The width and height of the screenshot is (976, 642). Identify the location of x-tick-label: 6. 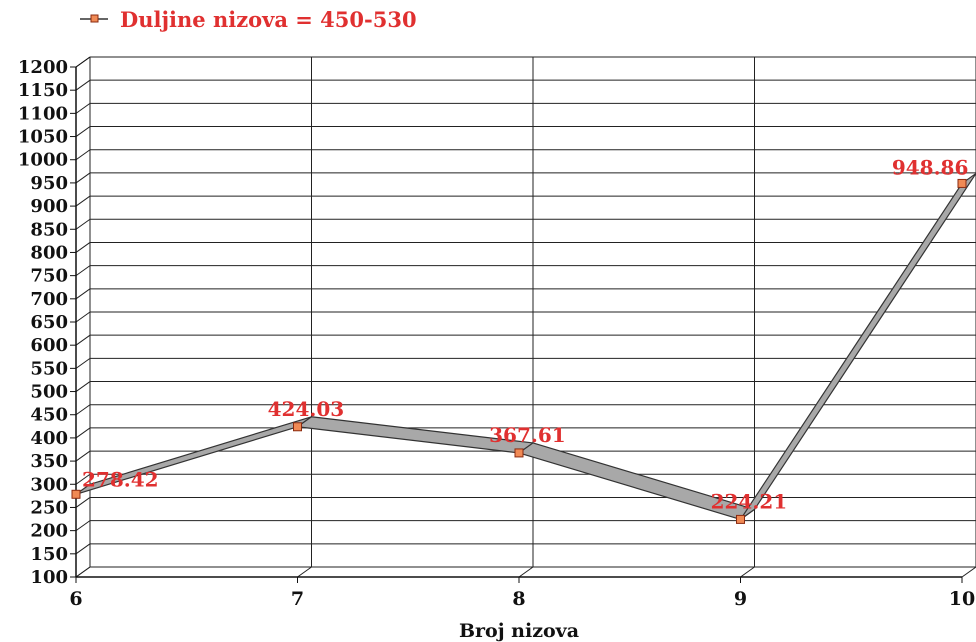
(75, 599).